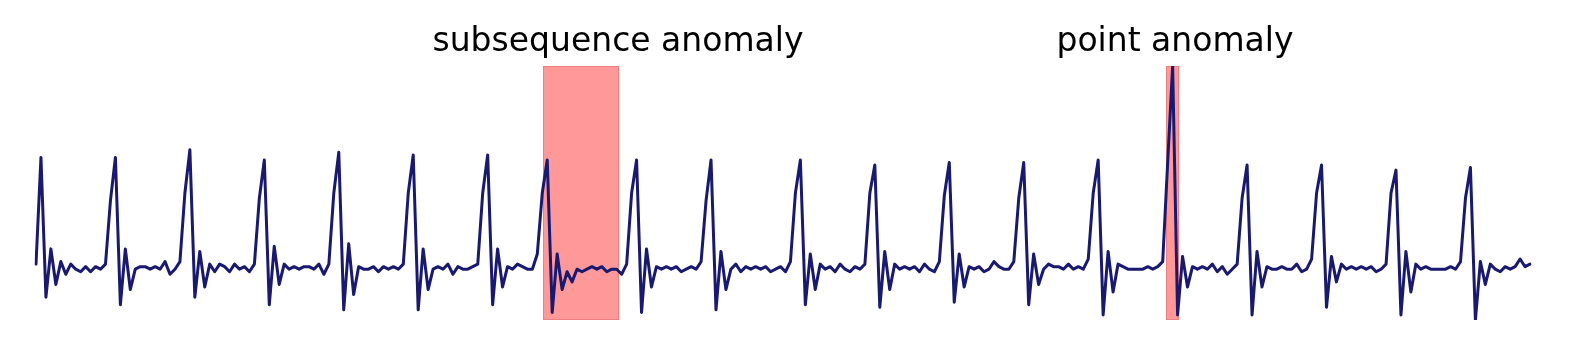 Image resolution: width=1581 pixels, height=358 pixels. Describe the element at coordinates (618, 39) in the screenshot. I see `text: subsequence anomaly` at that location.